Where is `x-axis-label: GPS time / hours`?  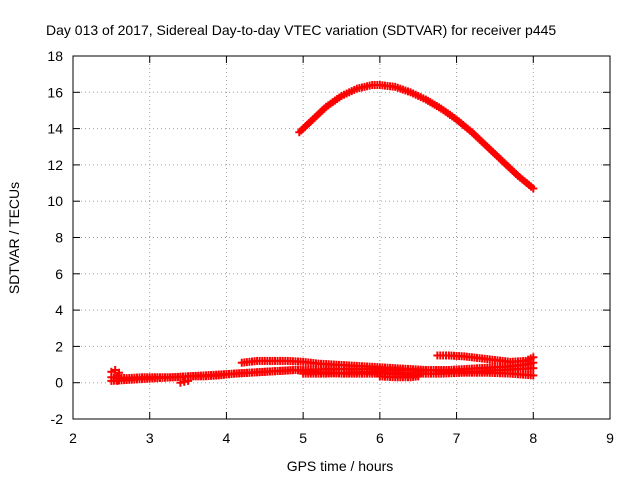 x-axis-label: GPS time / hours is located at coordinates (340, 466).